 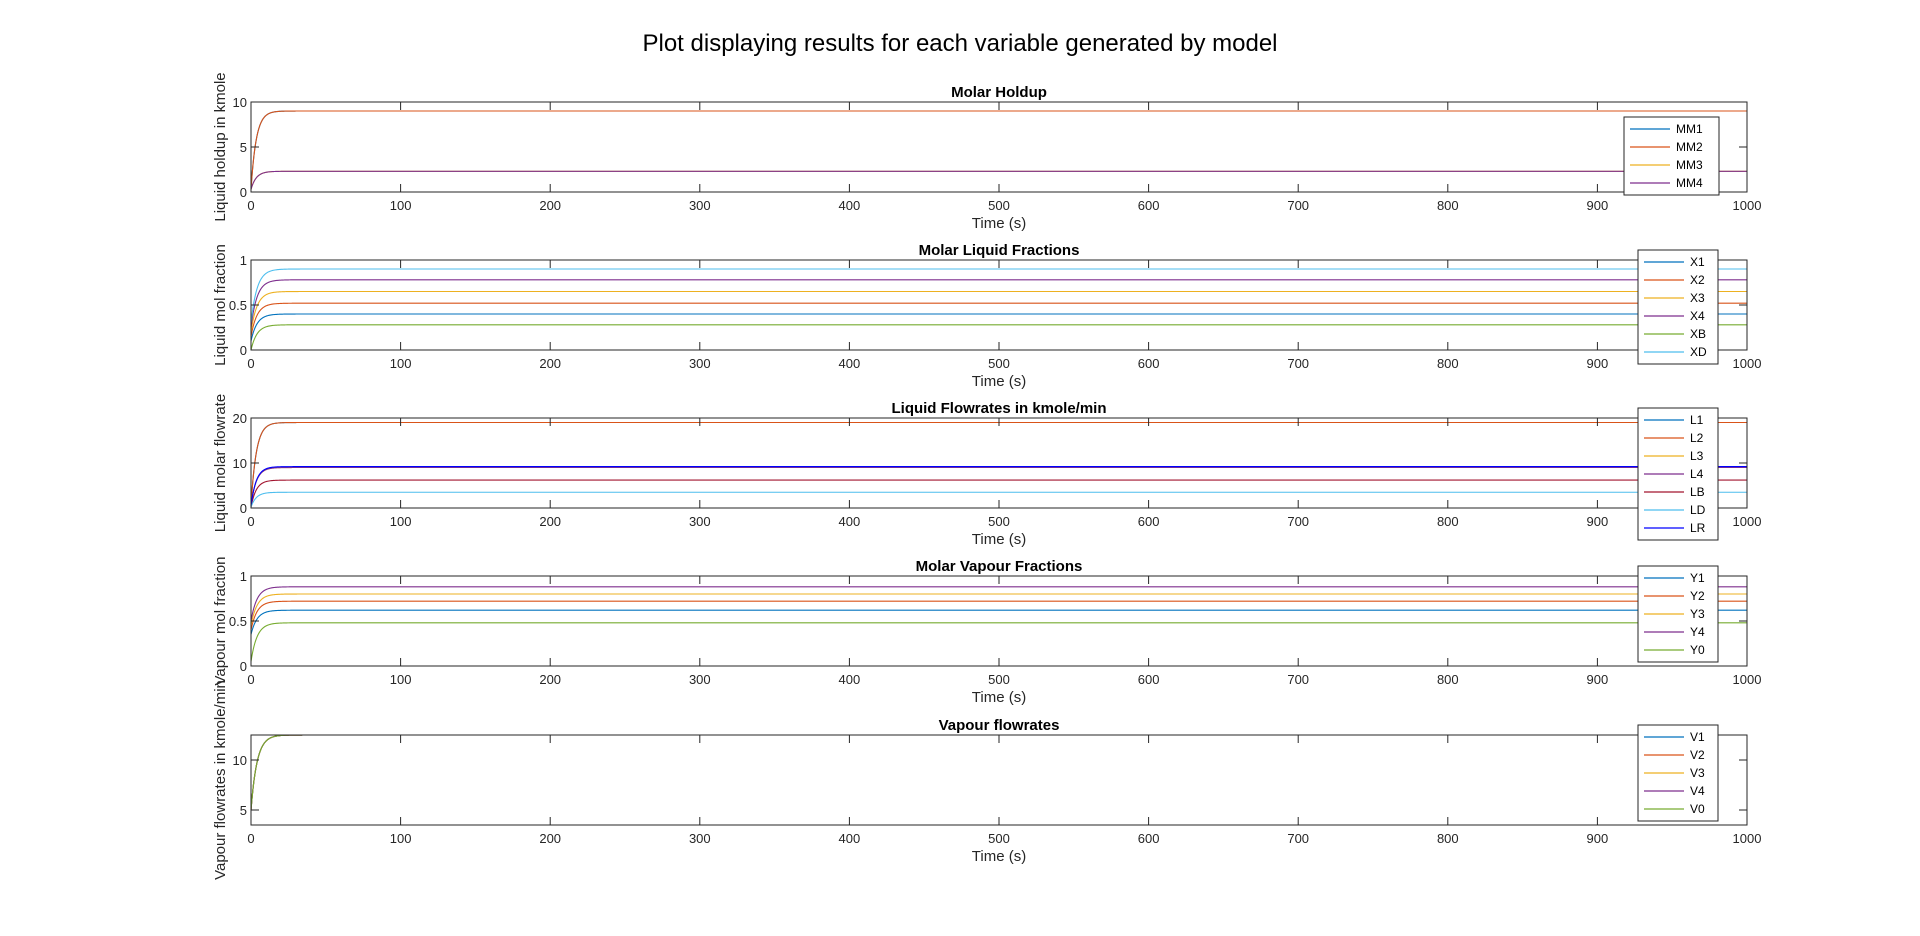 What do you see at coordinates (999, 780) in the screenshot?
I see `subplot-5-axes-background` at bounding box center [999, 780].